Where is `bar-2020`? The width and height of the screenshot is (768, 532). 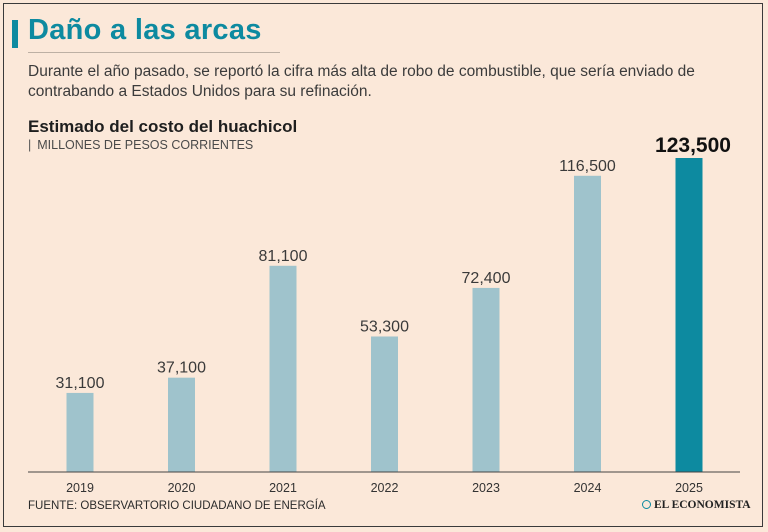 bar-2020 is located at coordinates (181, 424).